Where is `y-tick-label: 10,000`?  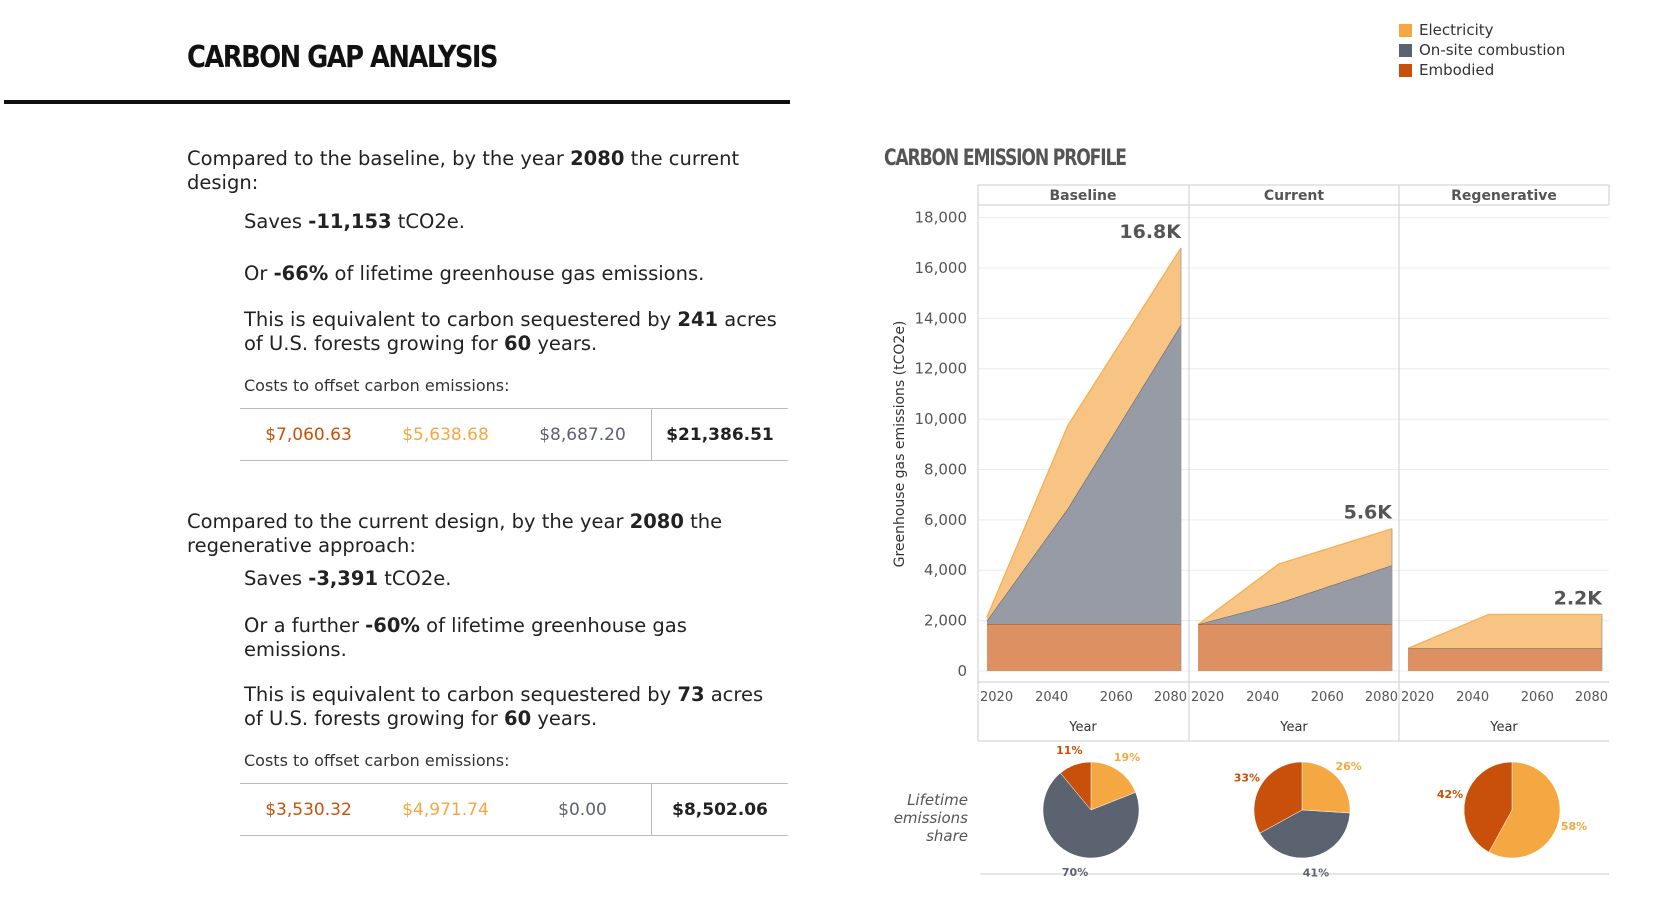 y-tick-label: 10,000 is located at coordinates (941, 419).